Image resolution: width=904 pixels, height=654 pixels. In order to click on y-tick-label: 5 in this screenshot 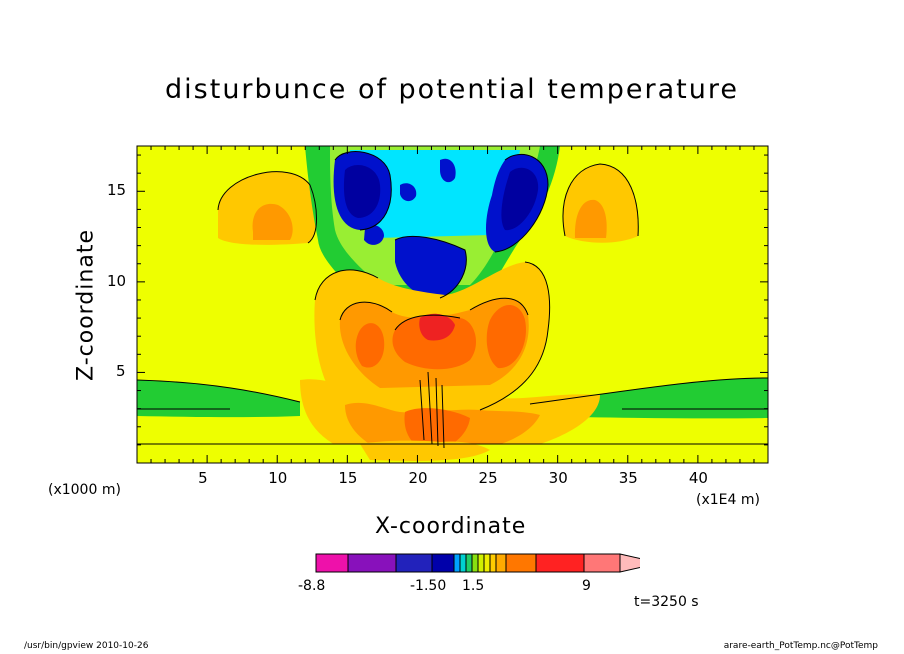, I will do `click(121, 371)`.